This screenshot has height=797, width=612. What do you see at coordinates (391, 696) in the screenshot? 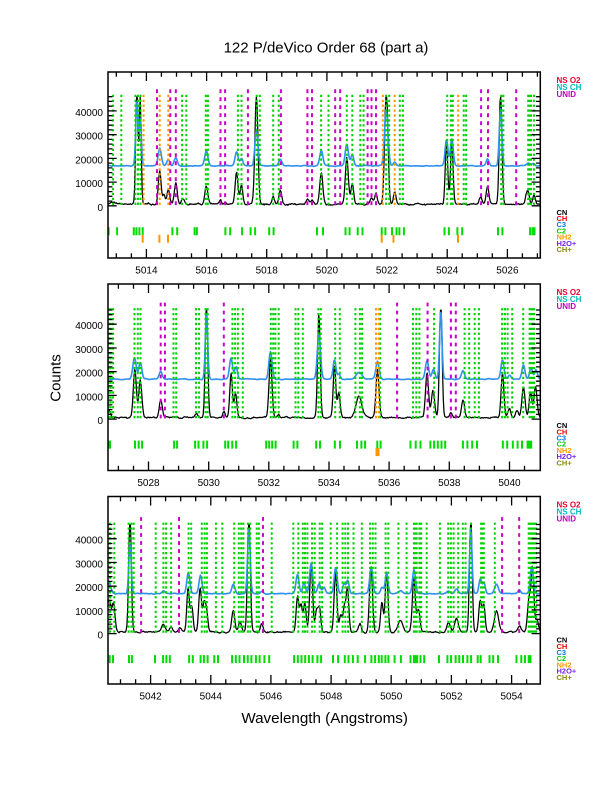
I see `svg-text: 5050` at bounding box center [391, 696].